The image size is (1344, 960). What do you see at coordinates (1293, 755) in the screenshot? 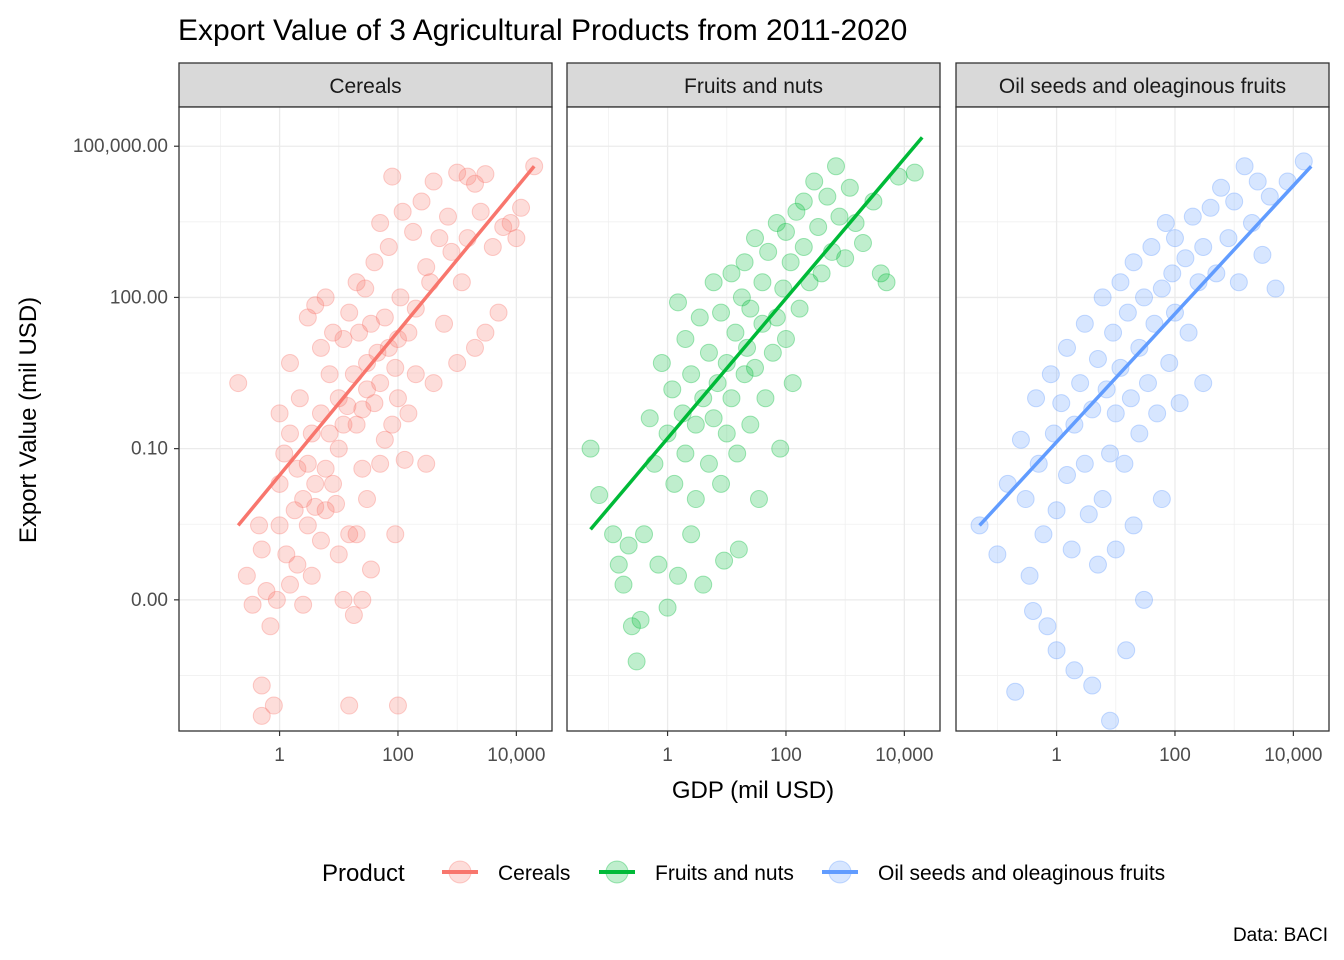
I see `x-tick-label: 10,000` at bounding box center [1293, 755].